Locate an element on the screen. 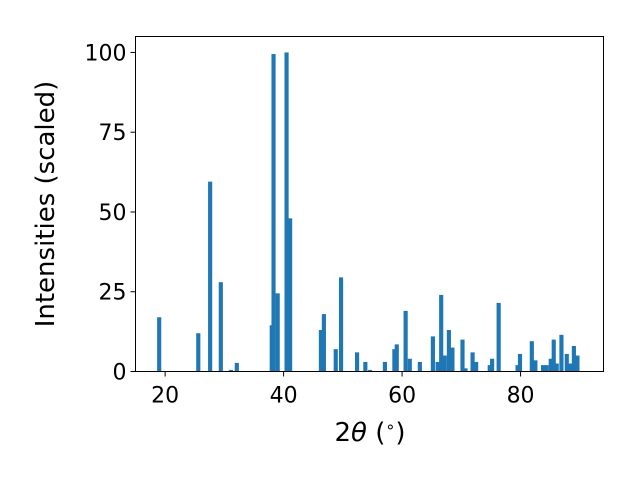  x-tick-label: 40 is located at coordinates (284, 396).